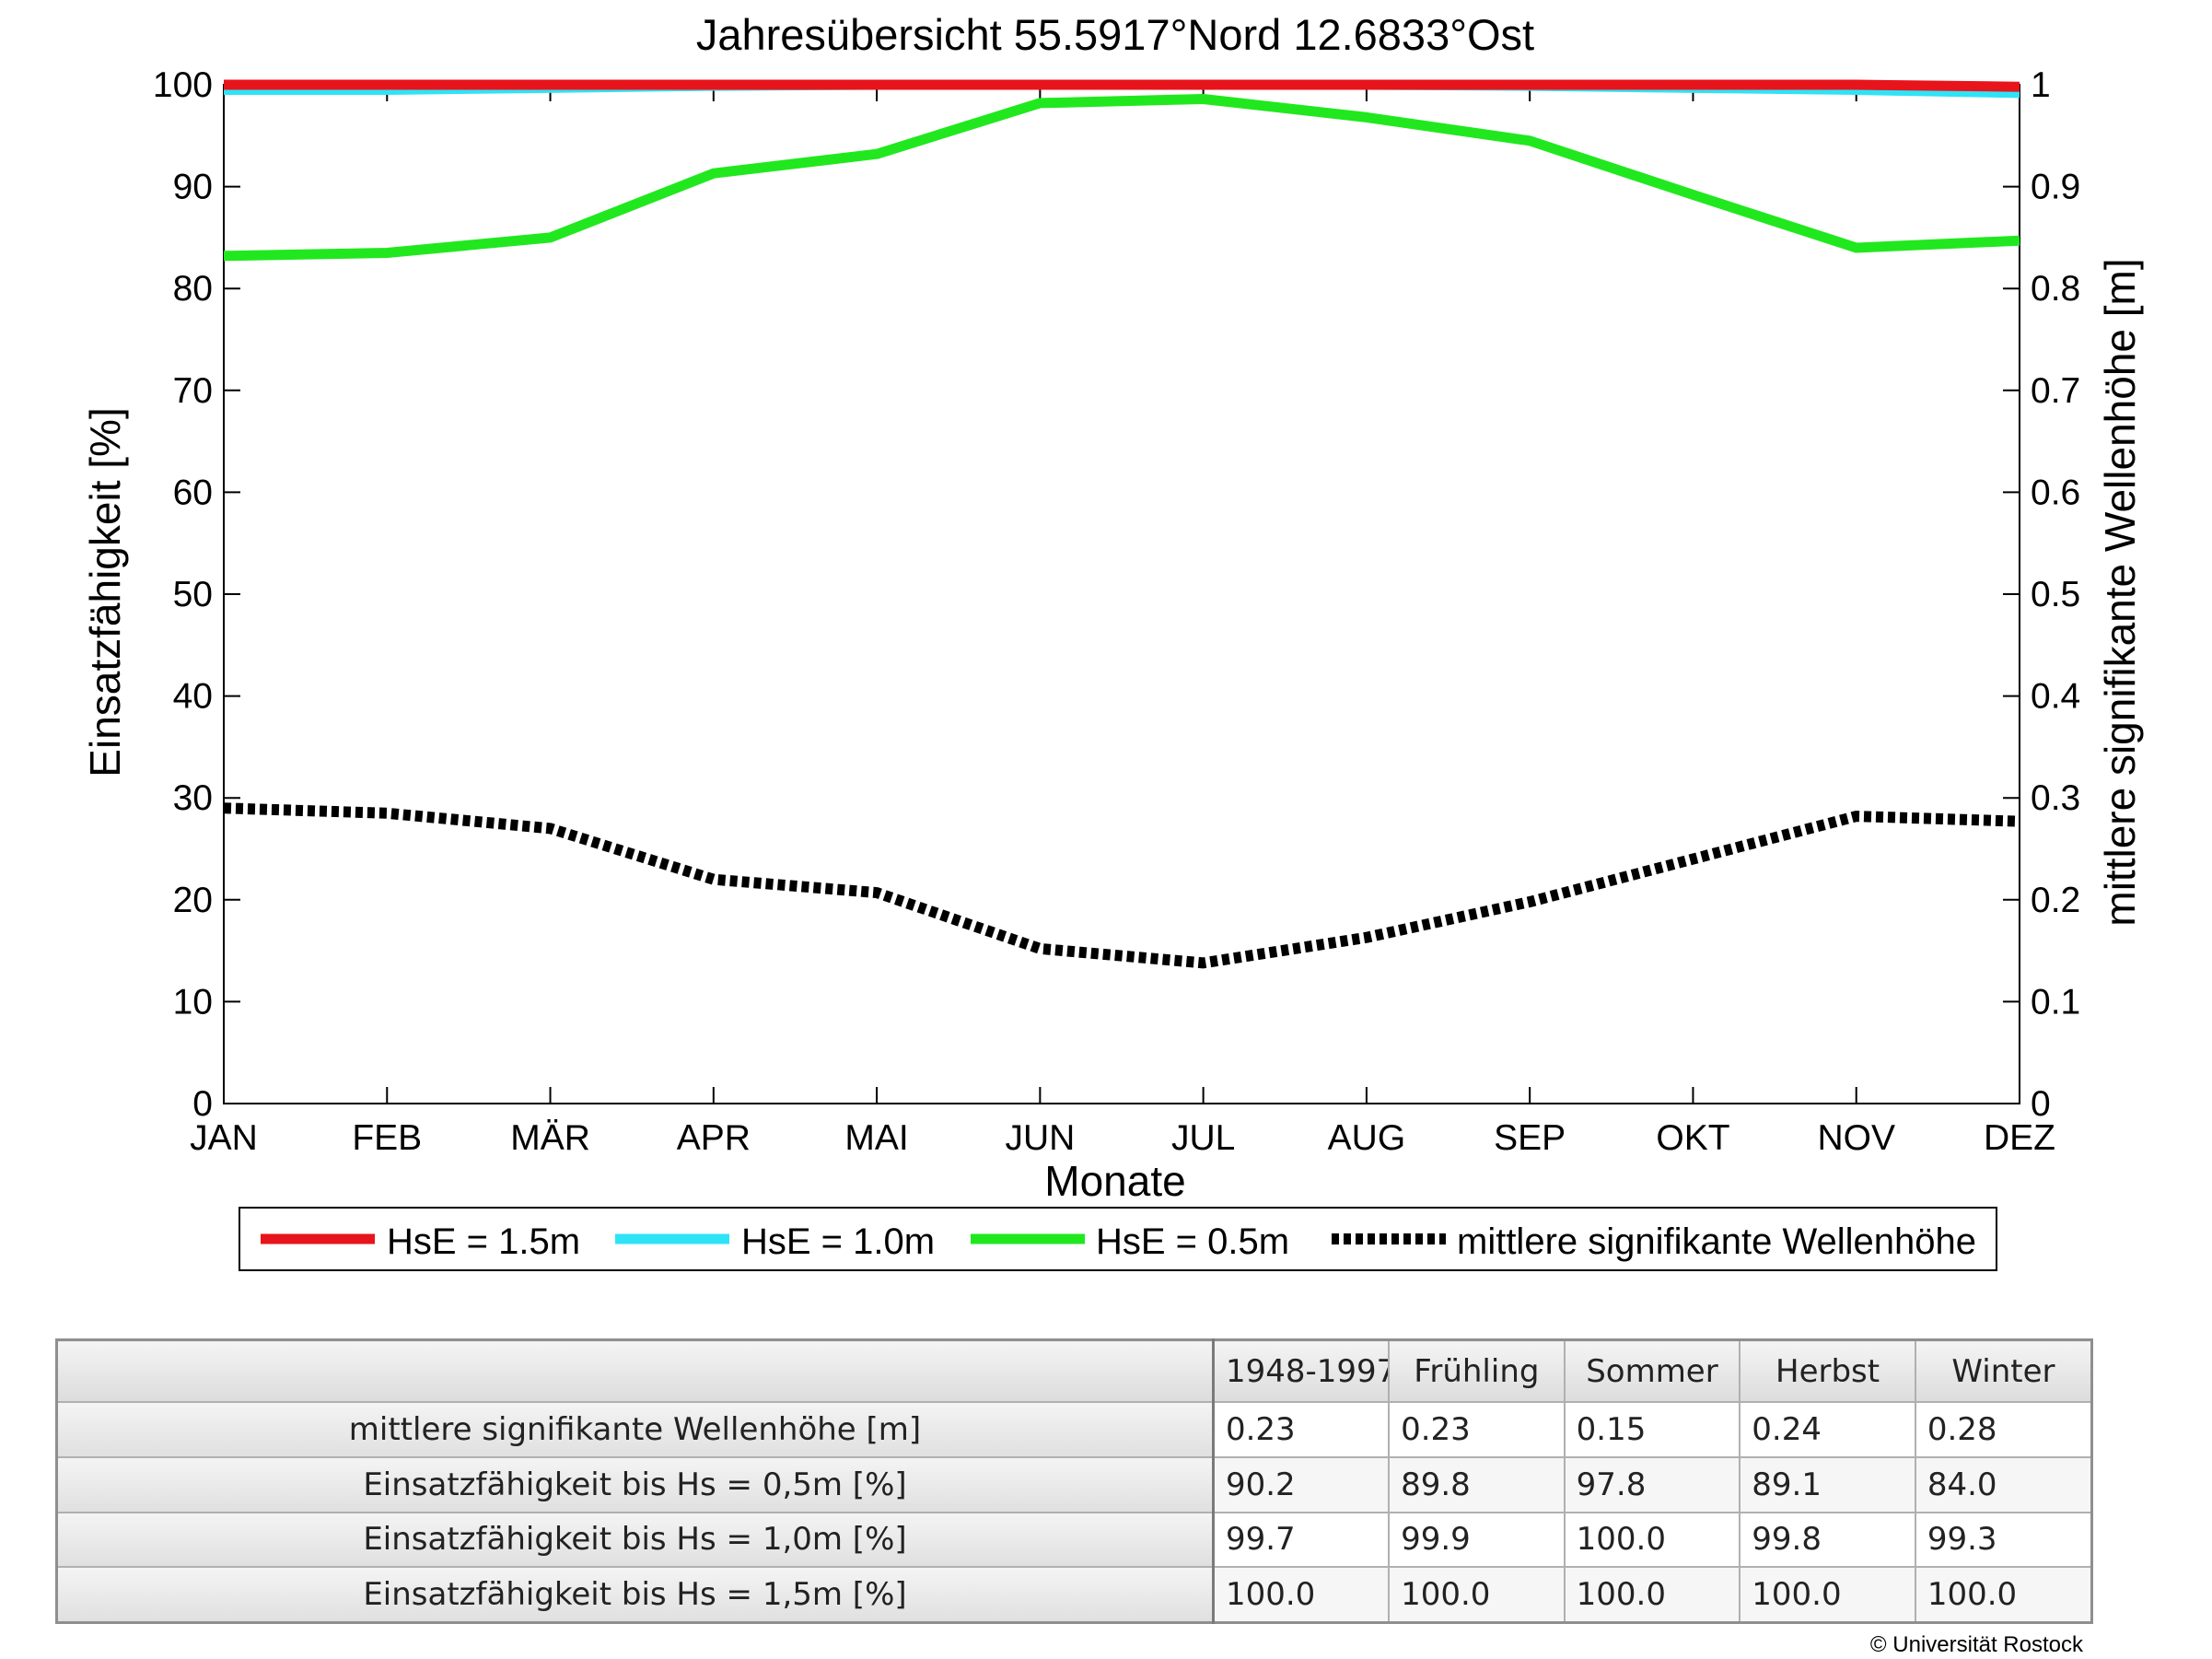  What do you see at coordinates (635, 1371) in the screenshot?
I see `table-corner-cell` at bounding box center [635, 1371].